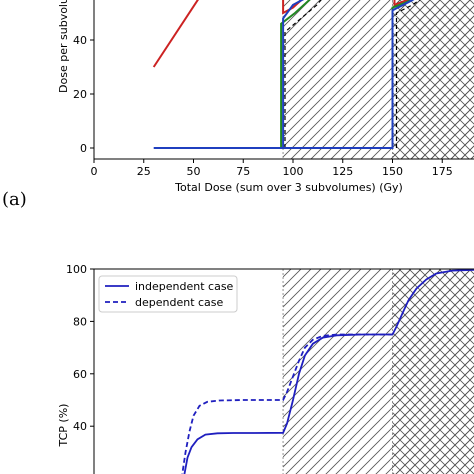 The height and width of the screenshot is (474, 474). I want to click on x-tick-label: 25, so click(144, 171).